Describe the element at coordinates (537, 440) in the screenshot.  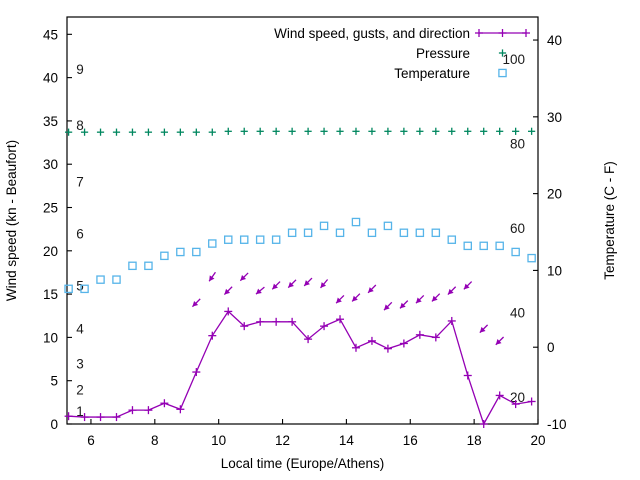
I see `x-axis-tick-label: 20` at that location.